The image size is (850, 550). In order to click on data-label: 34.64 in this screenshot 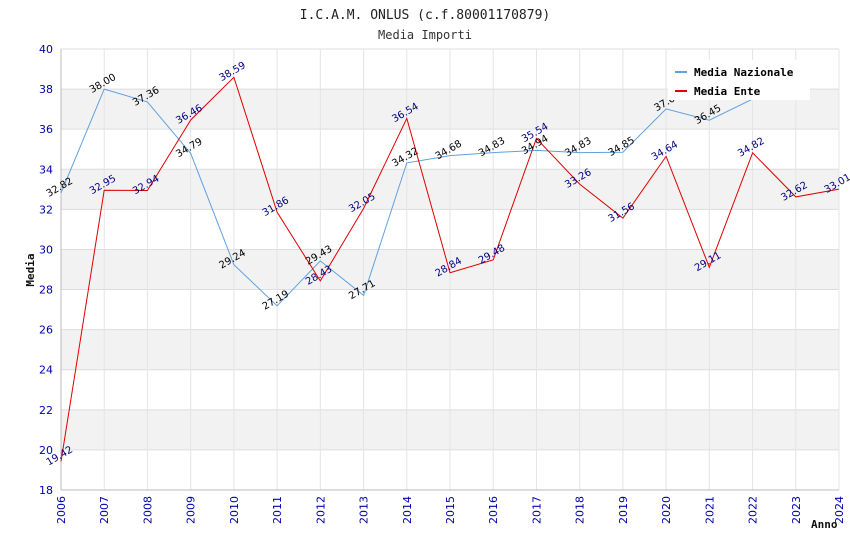, I will do `click(665, 151)`.